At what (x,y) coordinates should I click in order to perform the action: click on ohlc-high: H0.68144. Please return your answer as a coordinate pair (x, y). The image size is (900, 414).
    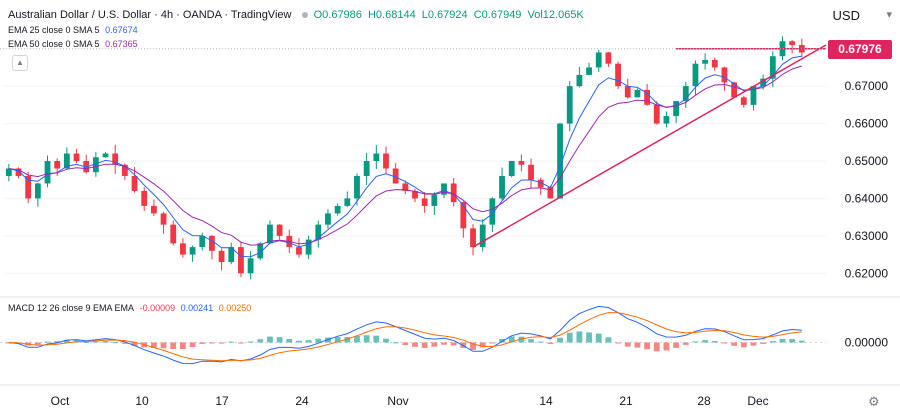
    Looking at the image, I should click on (391, 15).